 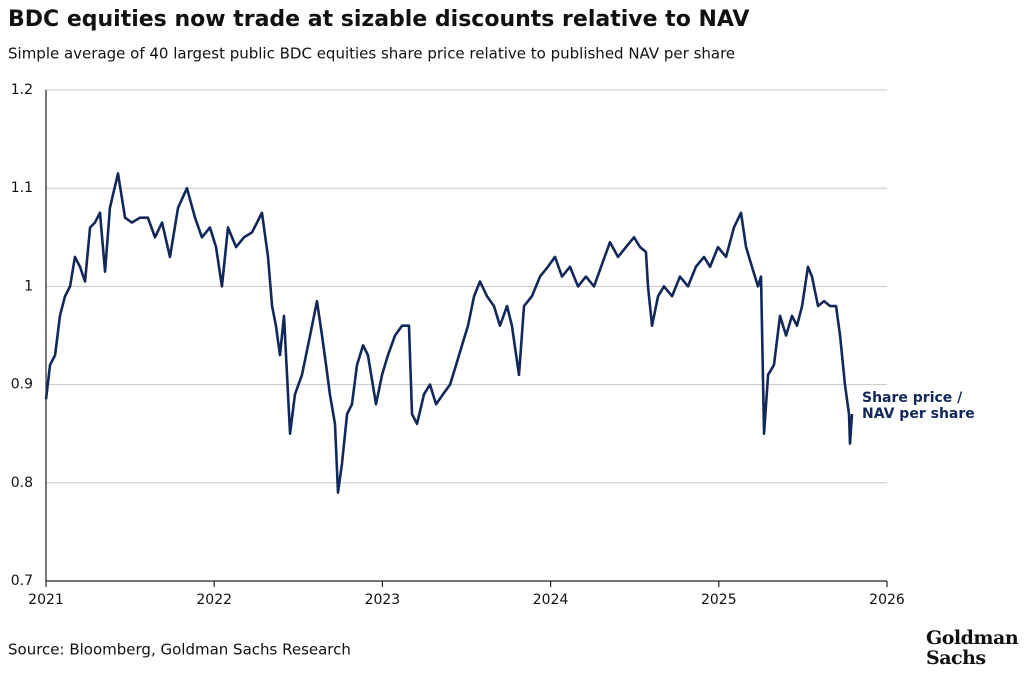 I want to click on y-tick-label: 1.1, so click(x=22, y=188).